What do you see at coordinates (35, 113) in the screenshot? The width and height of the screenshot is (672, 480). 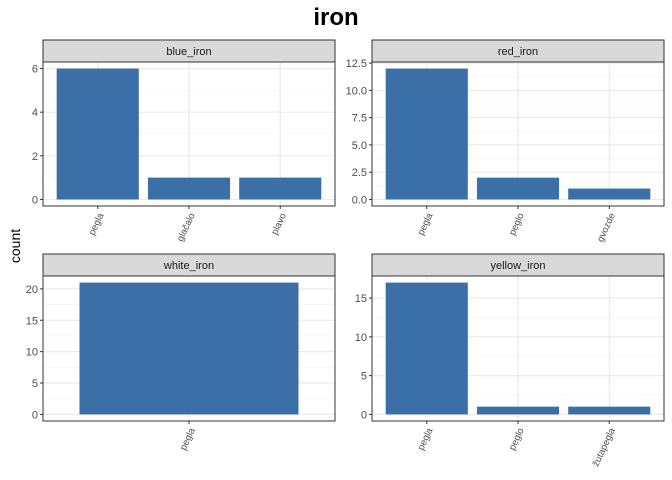 I see `y-tick-label: 4` at bounding box center [35, 113].